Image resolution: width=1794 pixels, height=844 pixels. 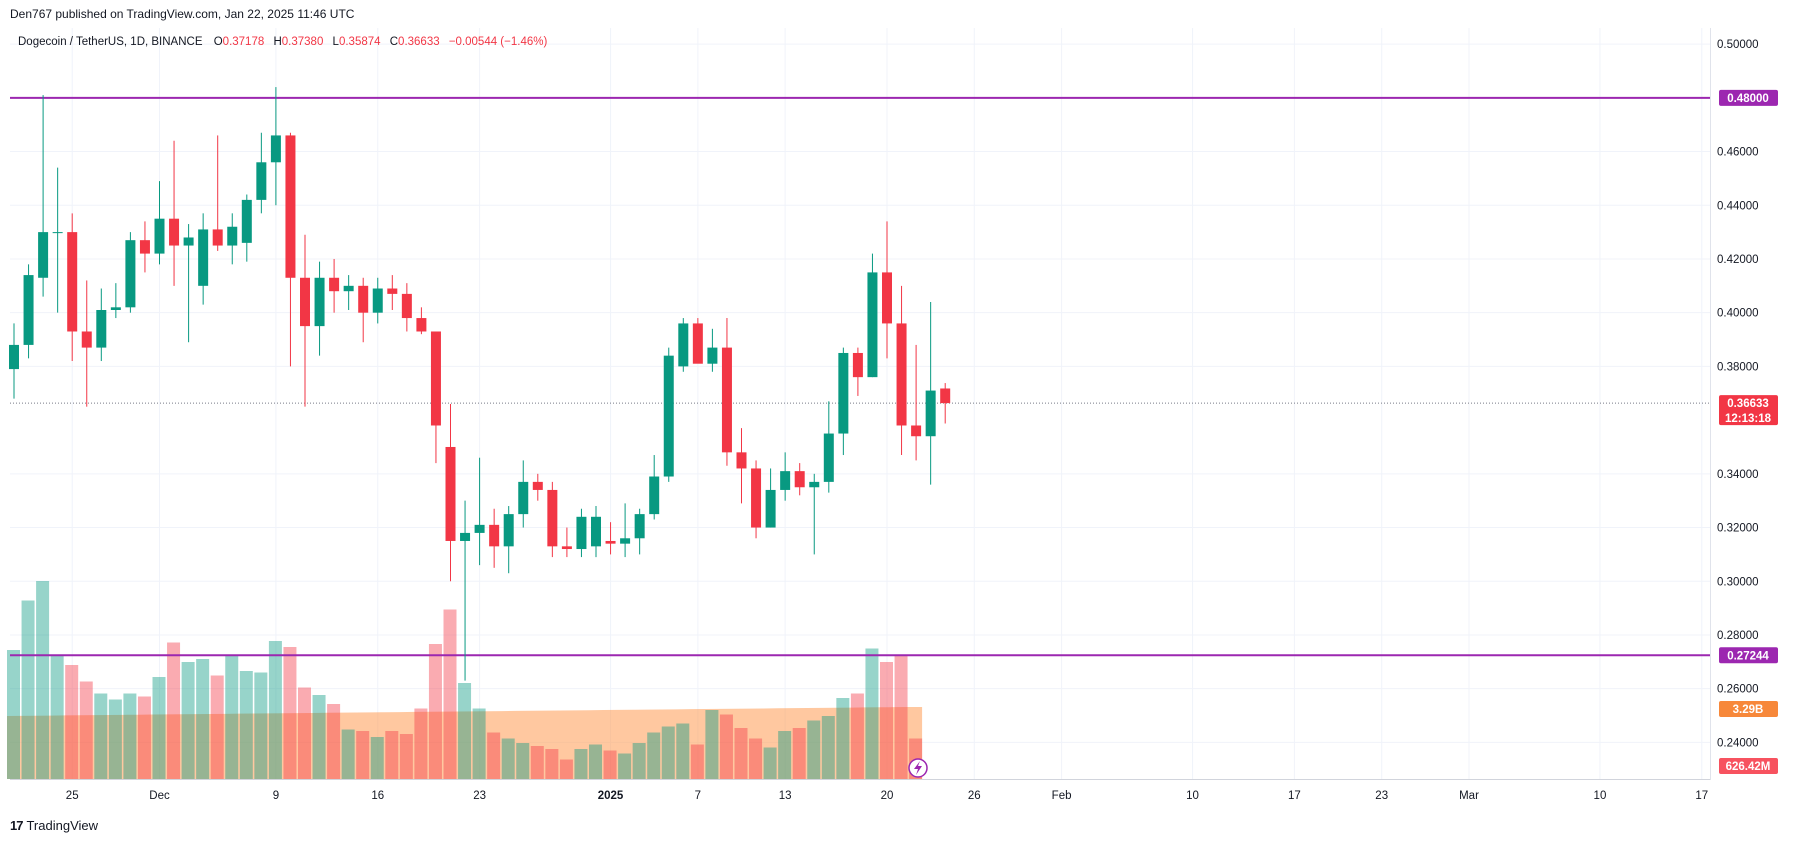 What do you see at coordinates (1710, 404) in the screenshot?
I see `price-axis-line` at bounding box center [1710, 404].